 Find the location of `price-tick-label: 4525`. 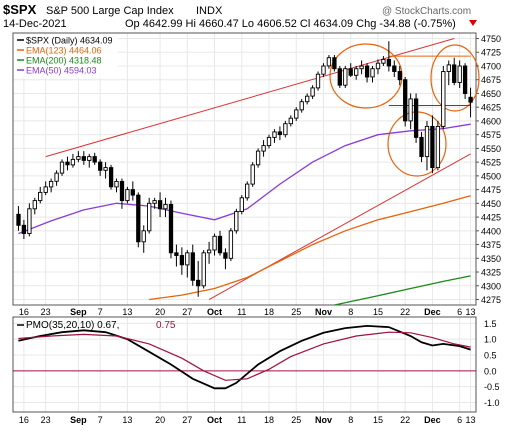

price-tick-label: 4525 is located at coordinates (491, 163).